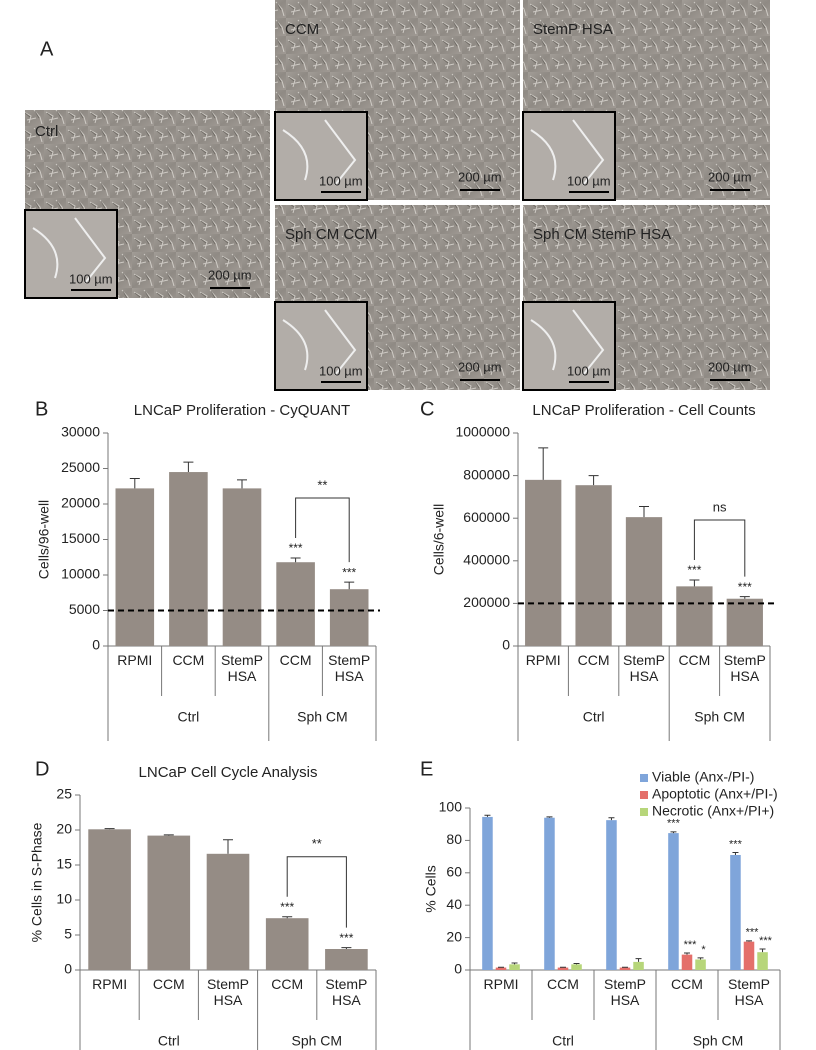 This screenshot has height=1050, width=816. Describe the element at coordinates (720, 506) in the screenshot. I see `bracket-label: ns` at that location.